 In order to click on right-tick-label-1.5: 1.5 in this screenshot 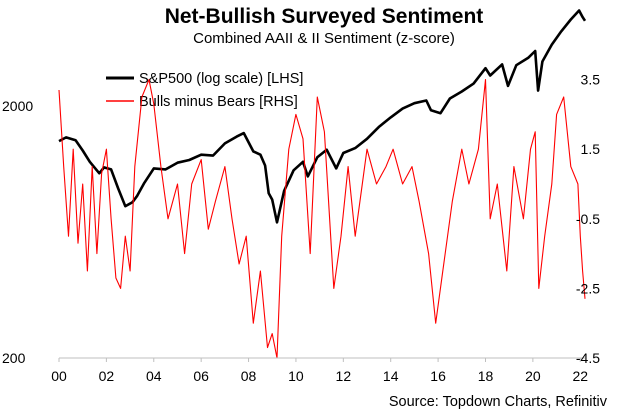, I will do `click(591, 149)`.